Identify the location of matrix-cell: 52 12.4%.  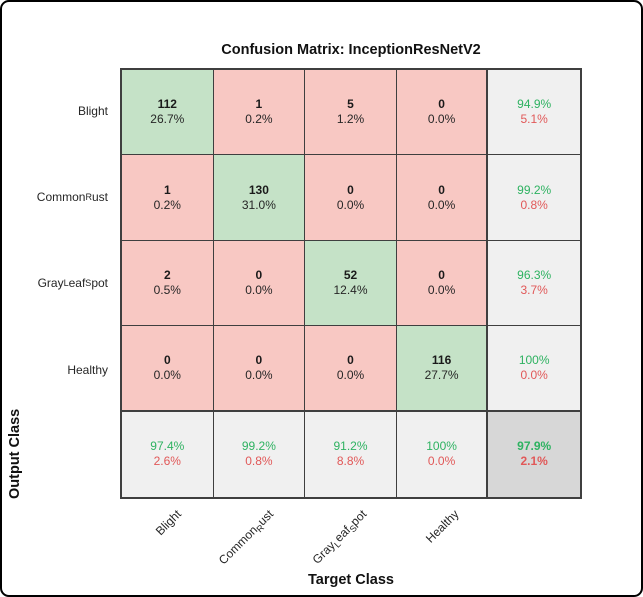
(351, 283).